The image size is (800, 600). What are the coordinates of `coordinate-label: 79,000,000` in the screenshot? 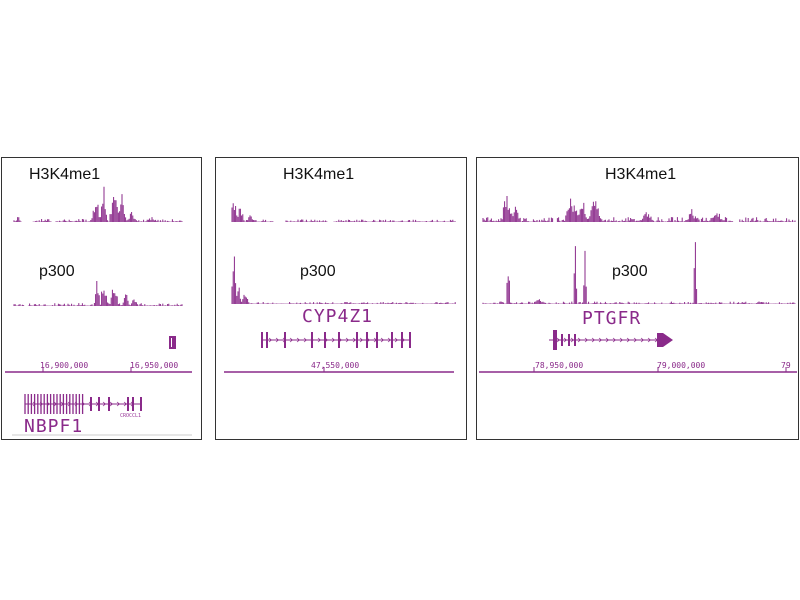 It's located at (681, 365).